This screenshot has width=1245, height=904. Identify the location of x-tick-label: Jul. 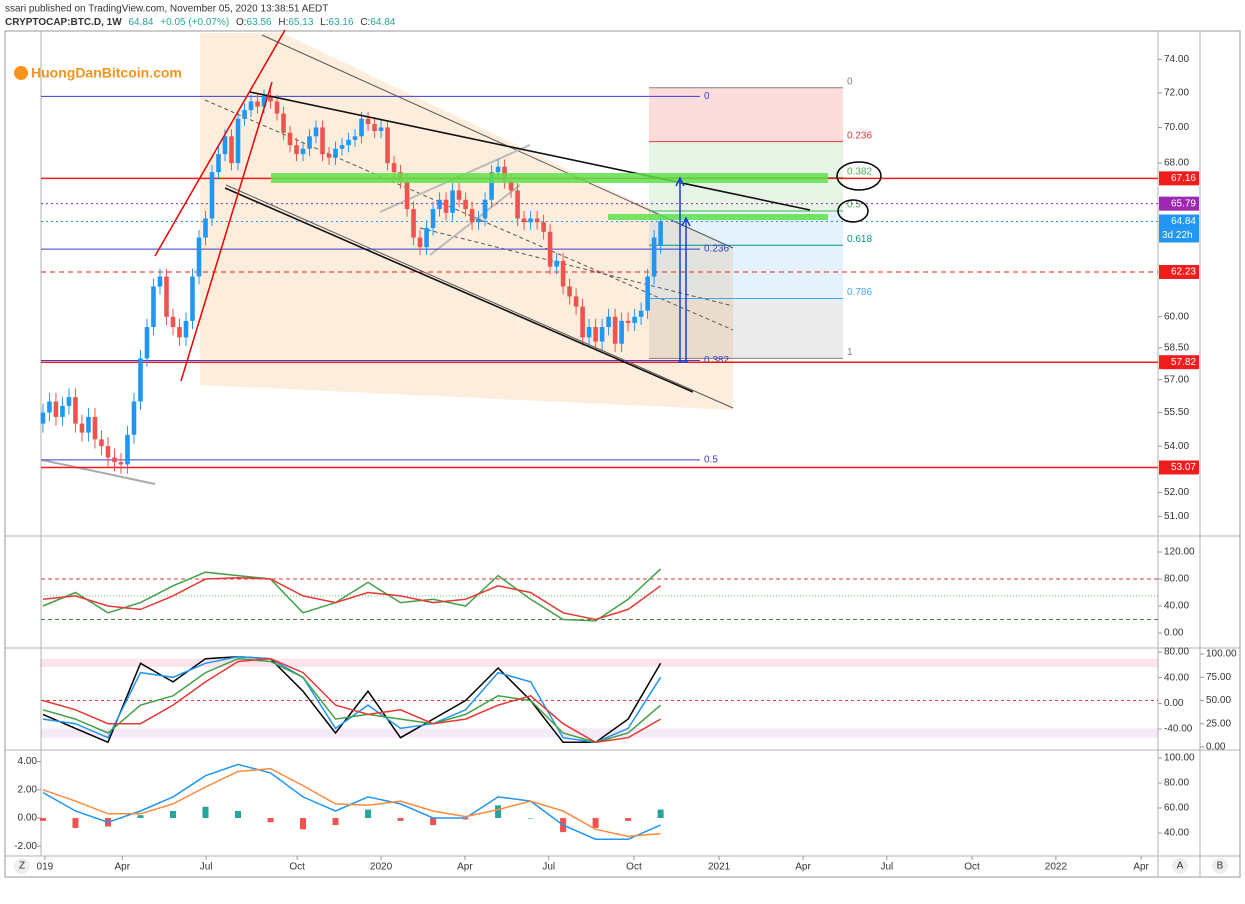
(206, 867).